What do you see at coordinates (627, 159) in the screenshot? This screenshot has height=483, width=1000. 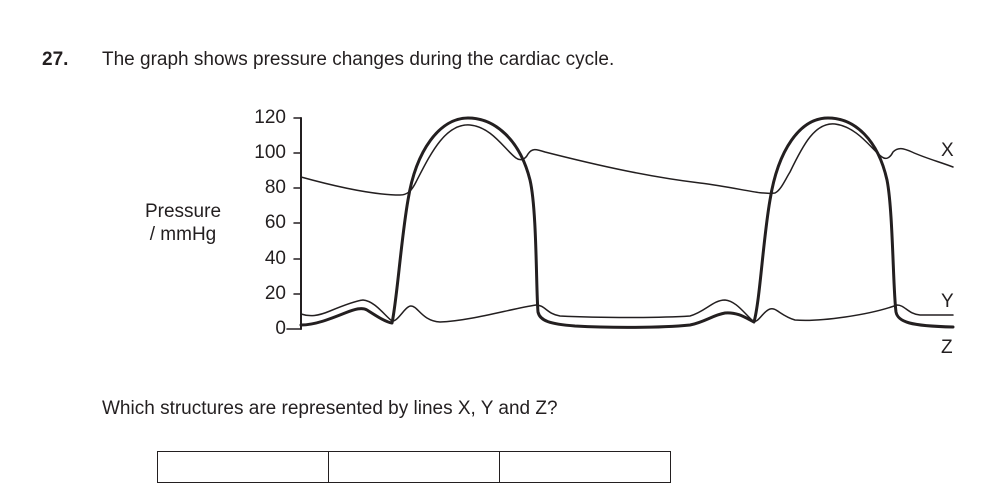 I see `line-x` at bounding box center [627, 159].